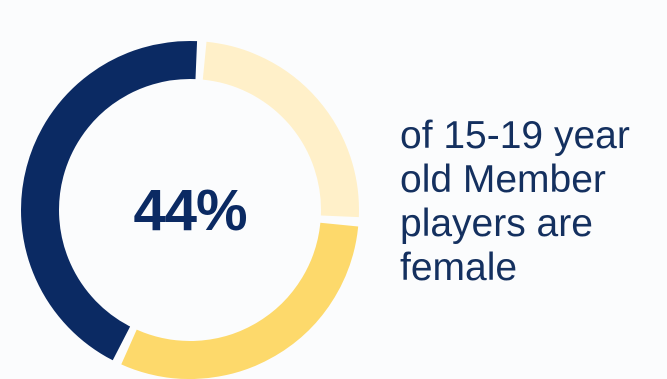  I want to click on caption-line-4: female, so click(459, 267).